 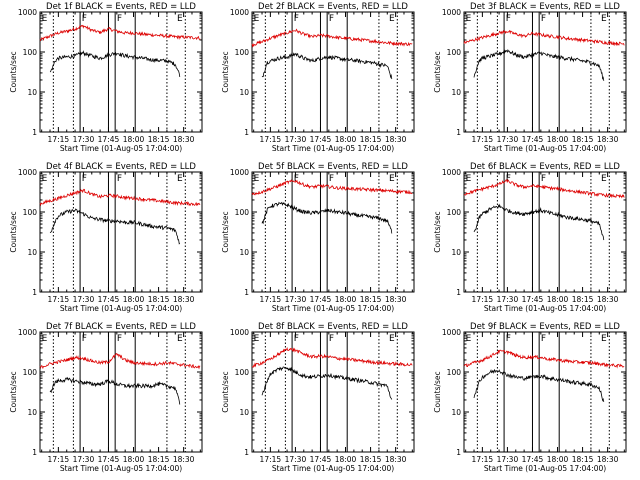 What do you see at coordinates (333, 167) in the screenshot?
I see `panel-title: Det 5f BLACK = Events, RED = LLD` at bounding box center [333, 167].